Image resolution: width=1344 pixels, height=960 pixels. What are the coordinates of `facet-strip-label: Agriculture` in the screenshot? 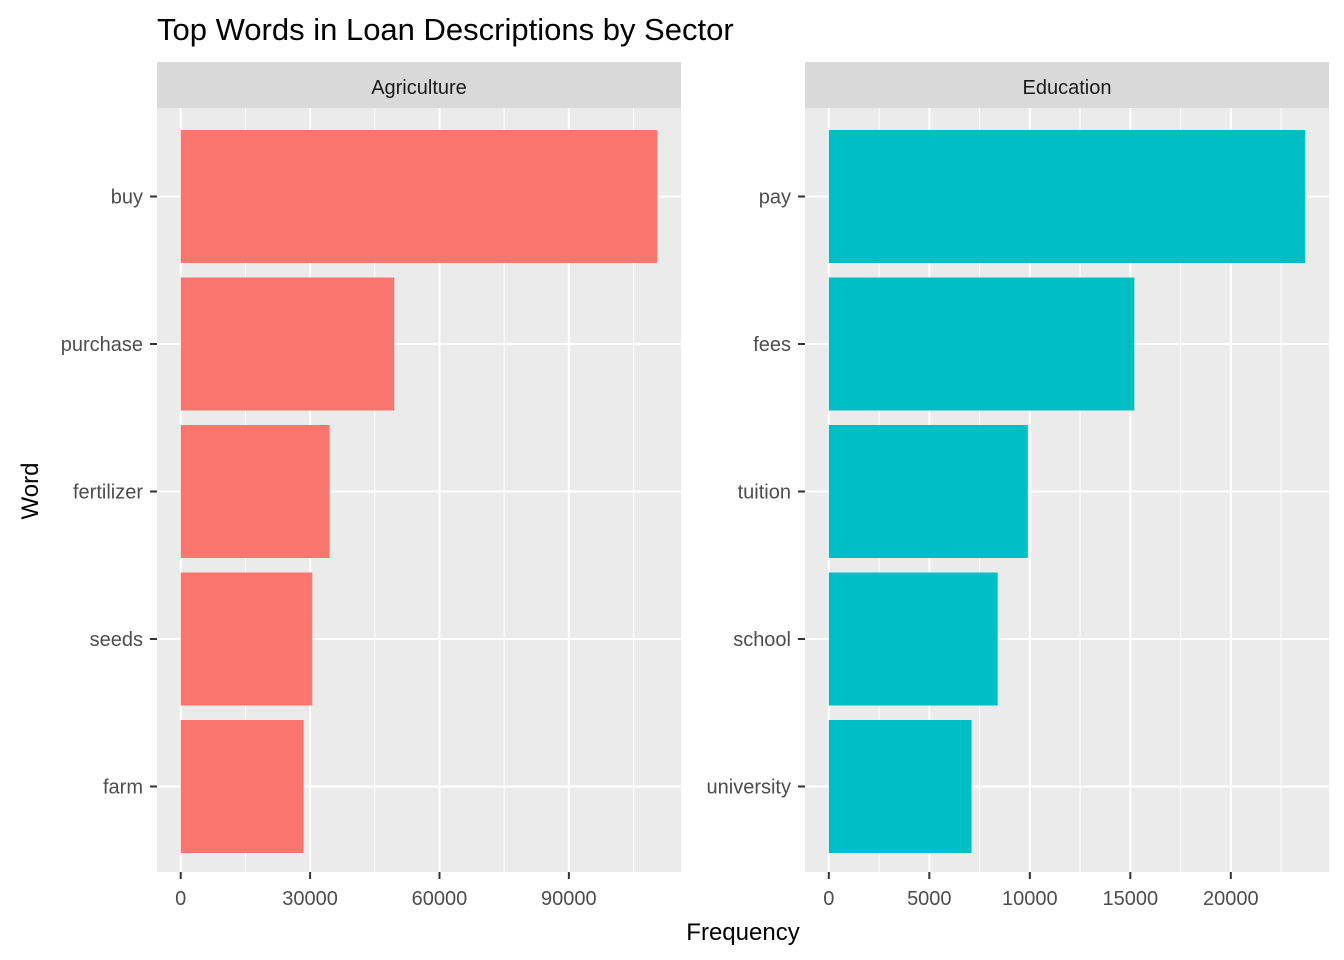 It's located at (419, 88).